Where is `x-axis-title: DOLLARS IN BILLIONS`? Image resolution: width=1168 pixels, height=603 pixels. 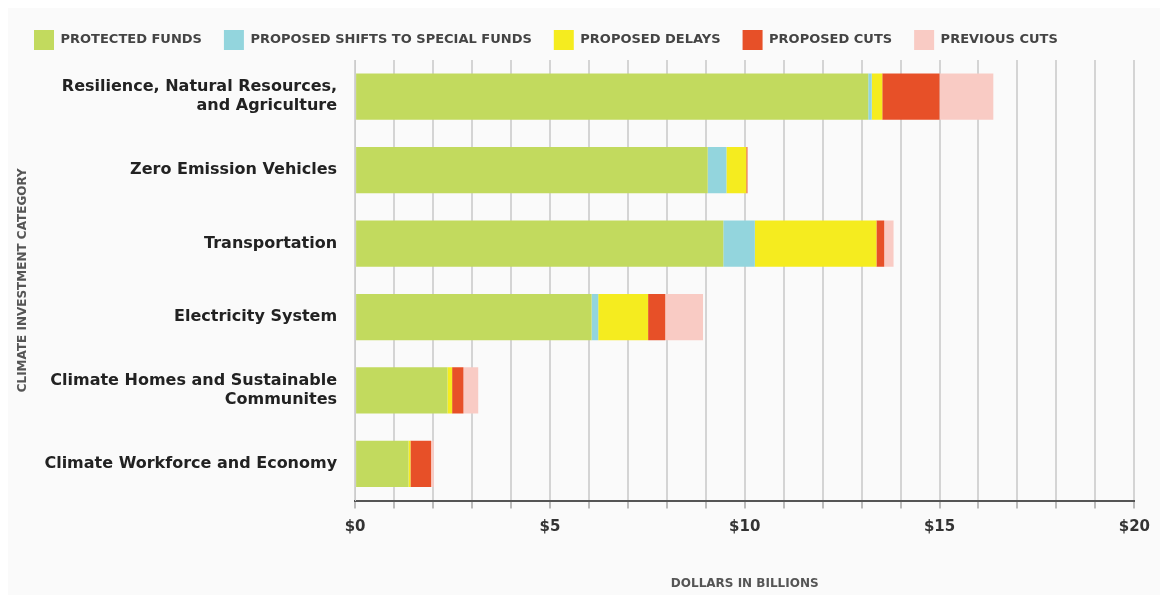 x-axis-title: DOLLARS IN BILLIONS is located at coordinates (744, 582).